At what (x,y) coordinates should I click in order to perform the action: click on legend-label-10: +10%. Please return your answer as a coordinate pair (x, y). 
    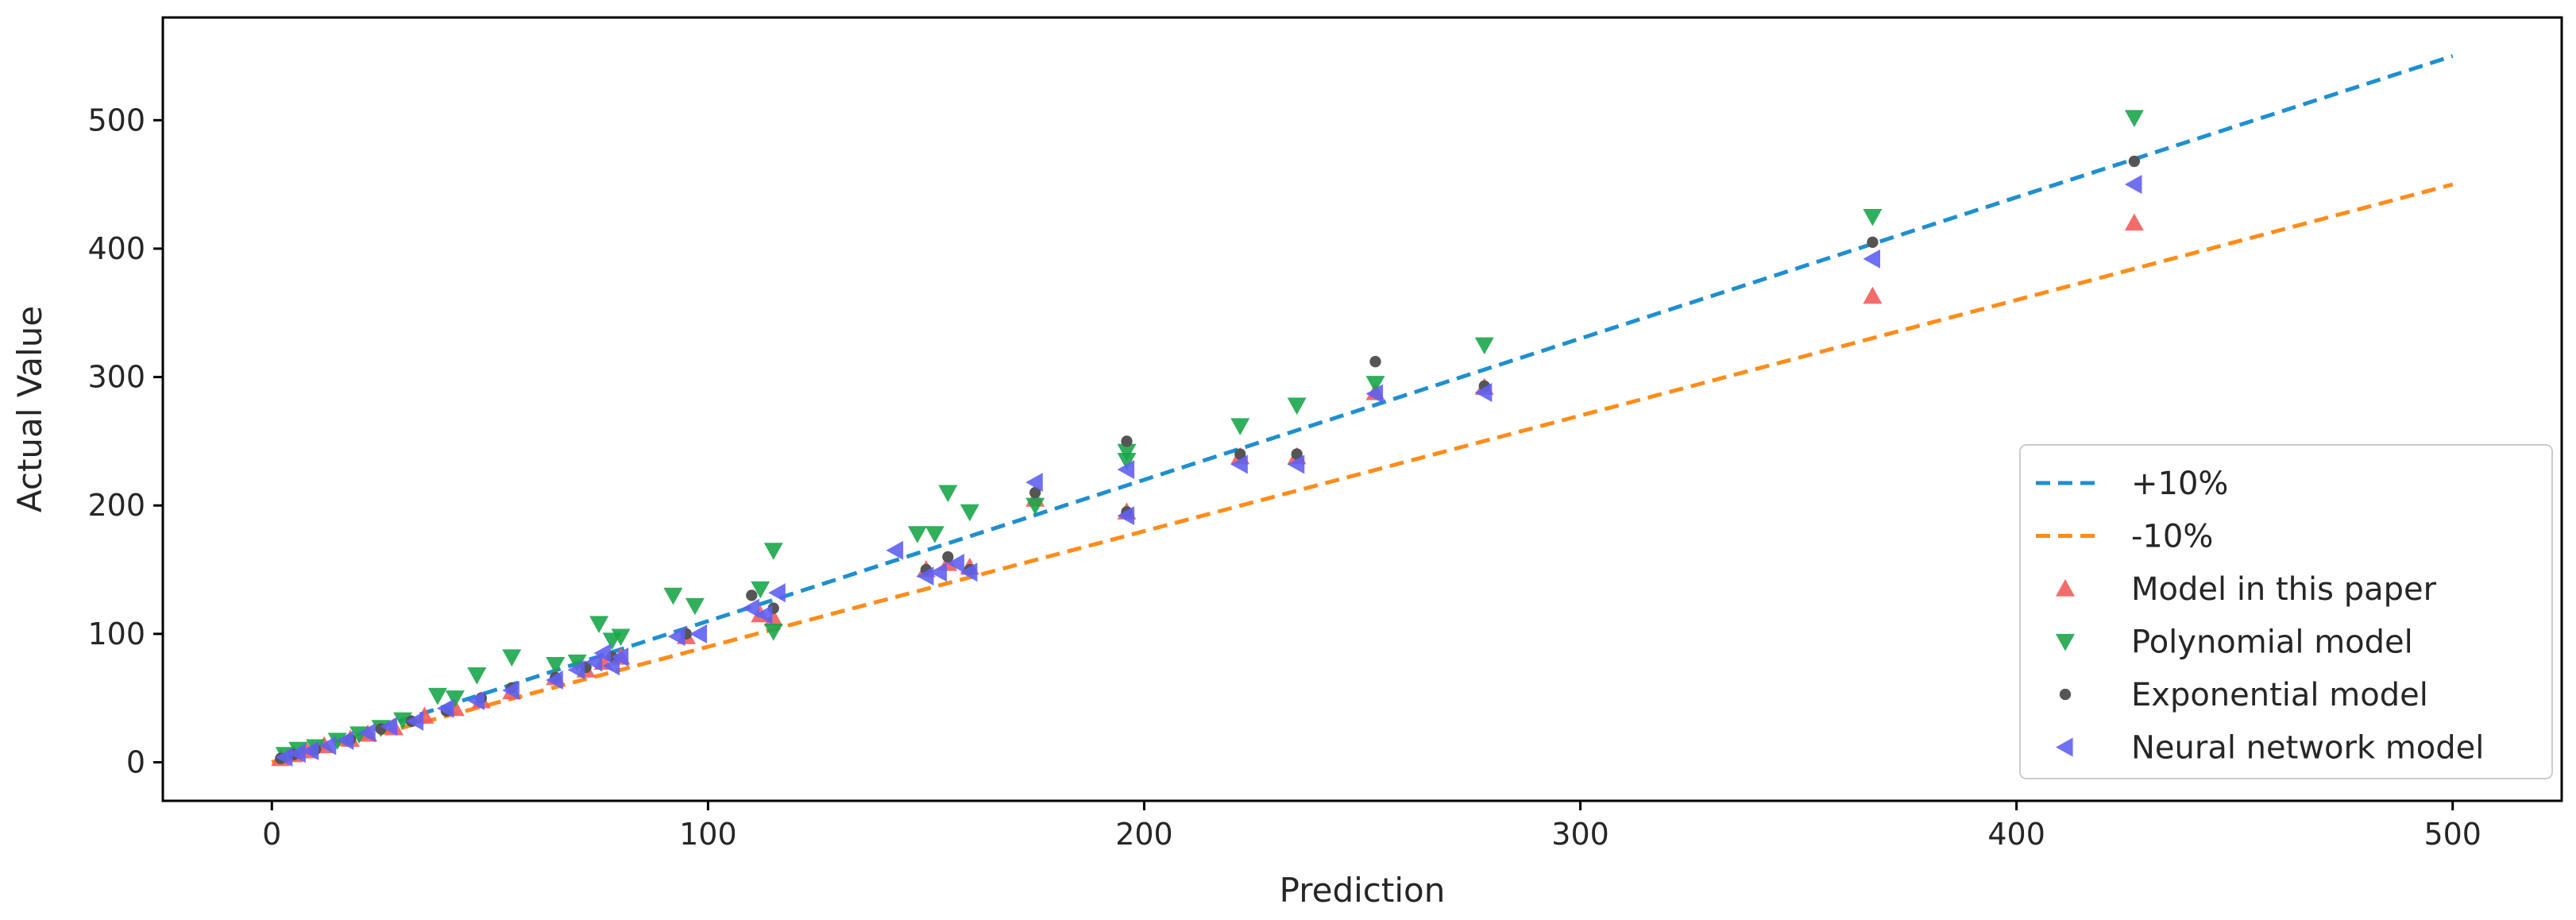
    Looking at the image, I should click on (2179, 484).